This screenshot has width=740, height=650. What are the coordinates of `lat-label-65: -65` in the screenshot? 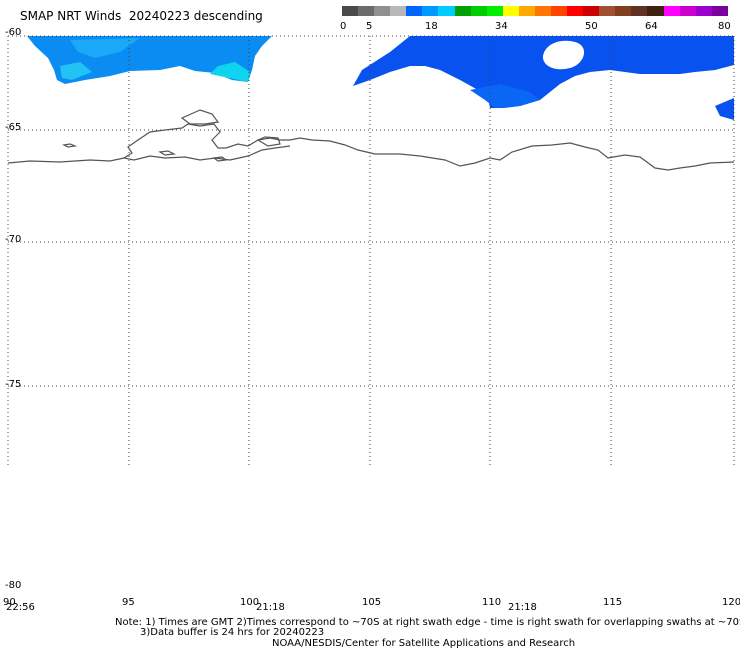 It's located at (13, 127).